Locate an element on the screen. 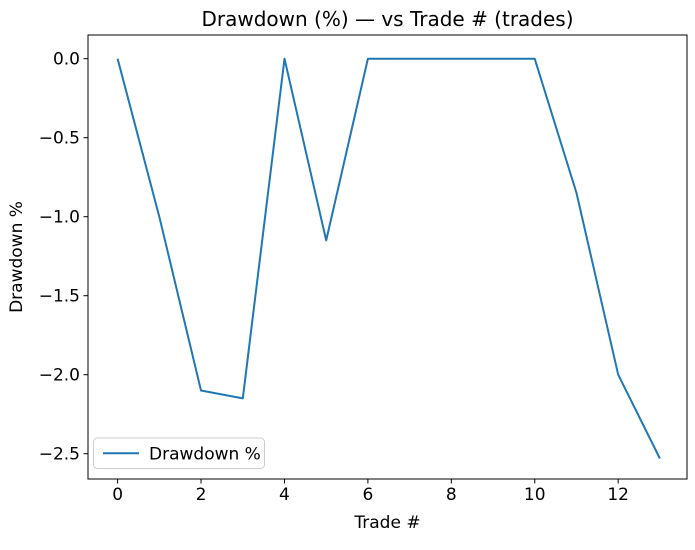 The image size is (695, 550). y-tick-label: 0.0 is located at coordinates (66, 60).